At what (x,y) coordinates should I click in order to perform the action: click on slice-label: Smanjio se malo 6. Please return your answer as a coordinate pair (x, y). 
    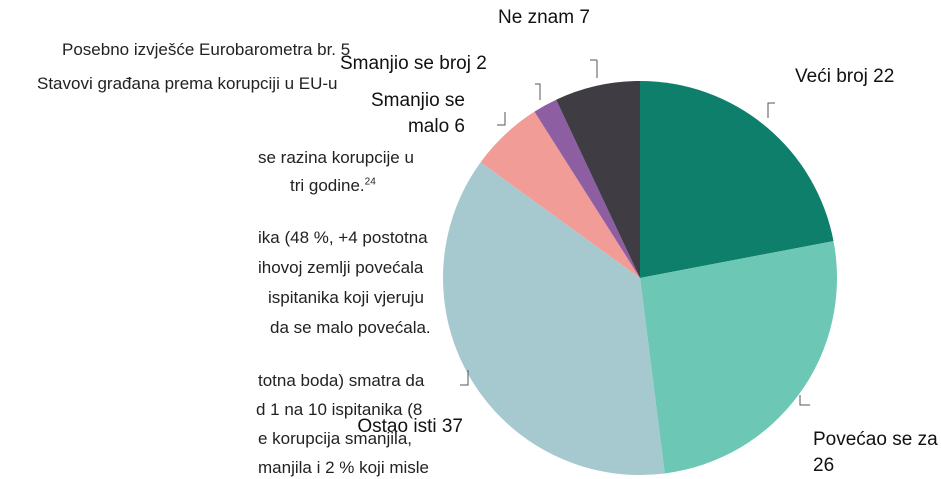
    Looking at the image, I should click on (409, 114).